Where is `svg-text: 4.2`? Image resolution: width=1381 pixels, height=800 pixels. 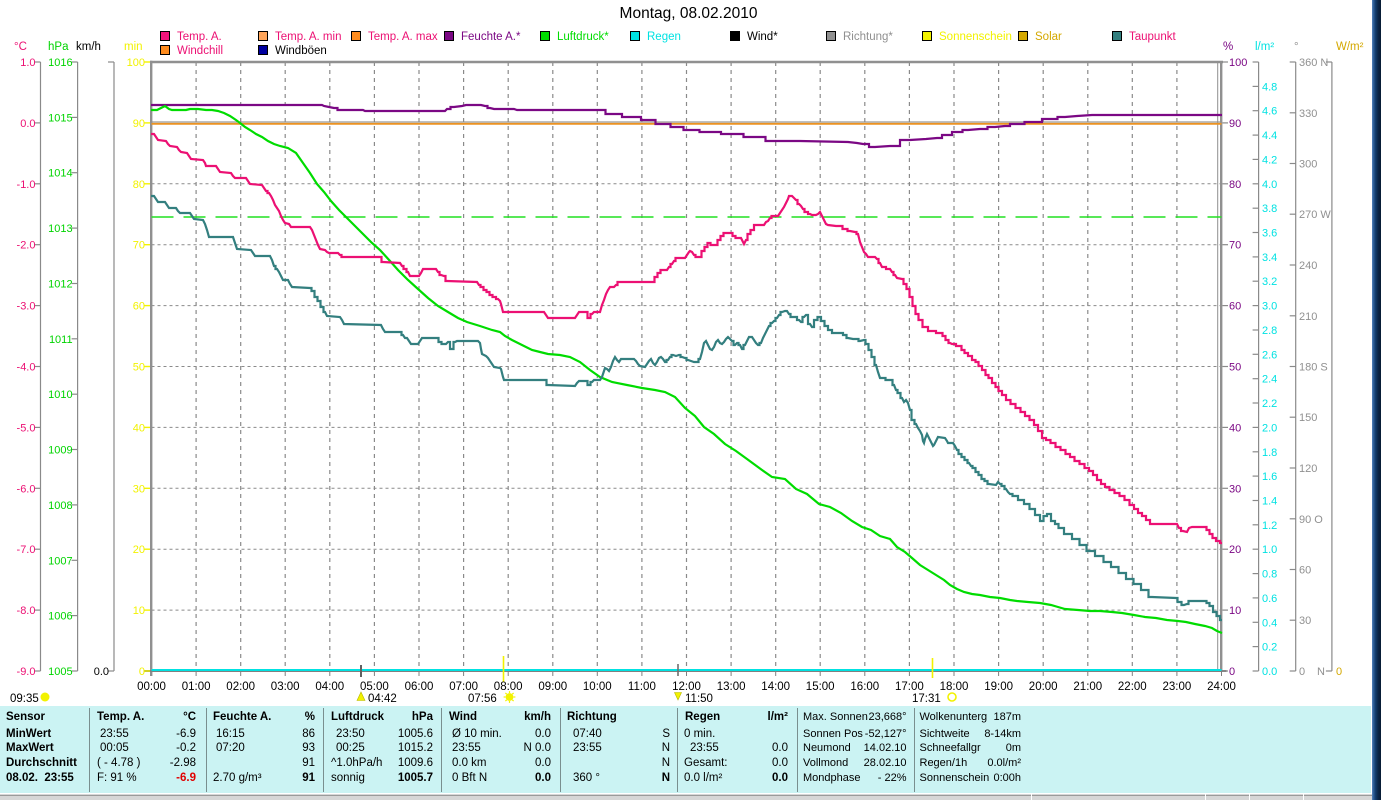
svg-text: 4.2 is located at coordinates (1269, 160).